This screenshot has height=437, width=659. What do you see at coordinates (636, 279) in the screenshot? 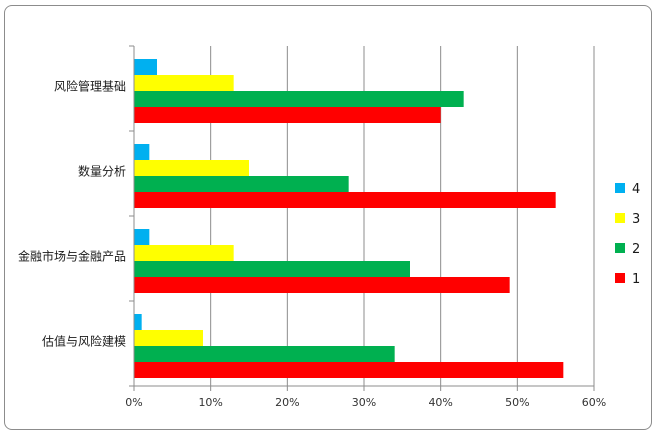
I see `legend-label: 1` at bounding box center [636, 279].